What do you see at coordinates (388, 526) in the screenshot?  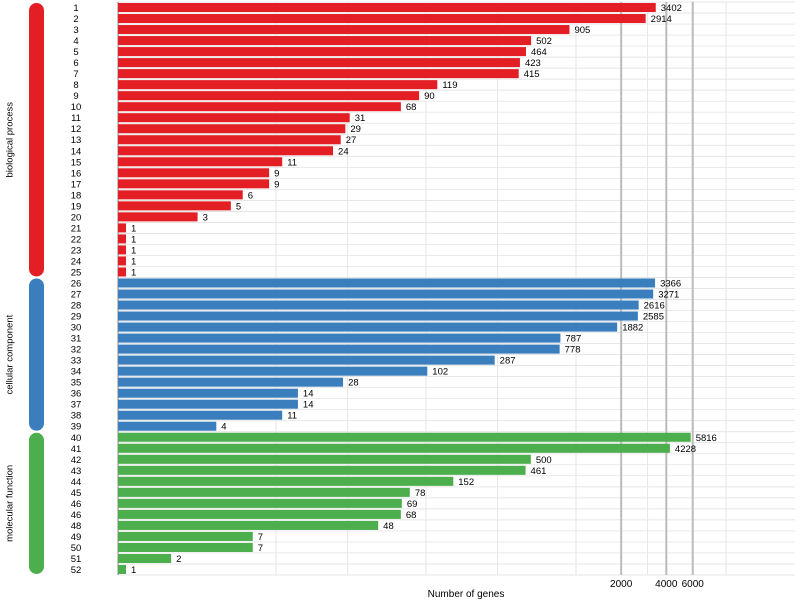 I see `value-label: 48` at bounding box center [388, 526].